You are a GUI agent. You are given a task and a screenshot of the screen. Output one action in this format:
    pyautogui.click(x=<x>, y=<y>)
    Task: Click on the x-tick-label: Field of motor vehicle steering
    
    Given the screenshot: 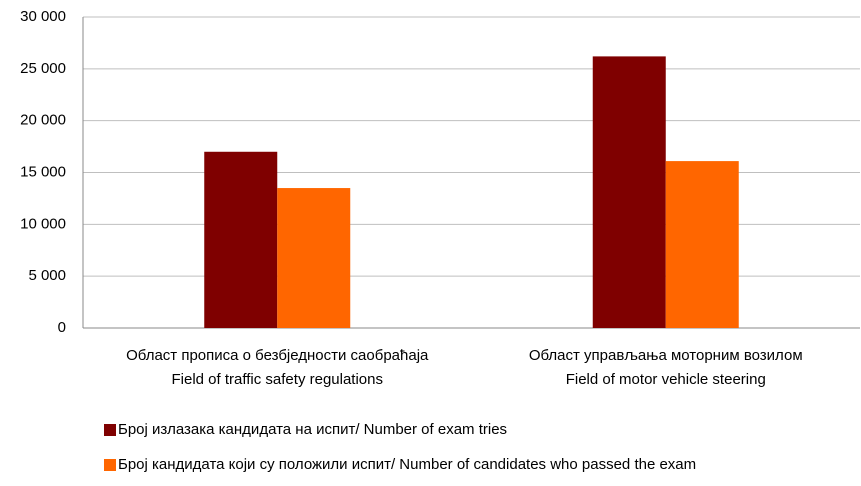 What is the action you would take?
    pyautogui.click(x=666, y=379)
    